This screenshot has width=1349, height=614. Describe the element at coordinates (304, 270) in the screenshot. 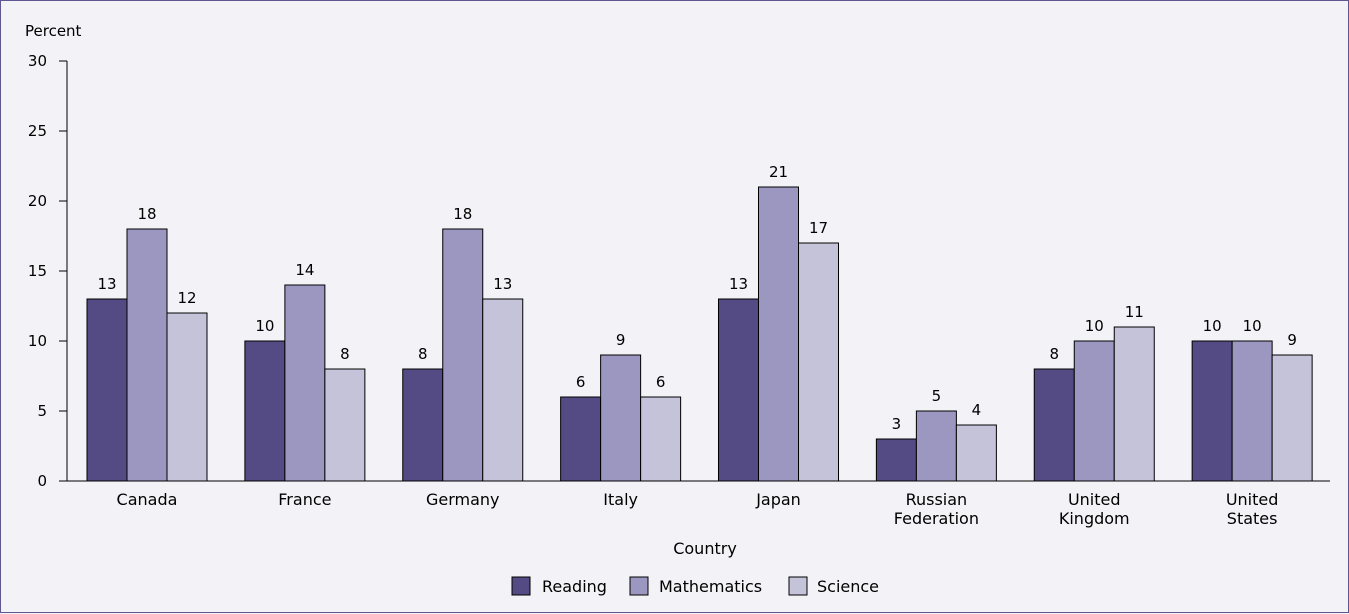

I see `data-label: 14` at that location.